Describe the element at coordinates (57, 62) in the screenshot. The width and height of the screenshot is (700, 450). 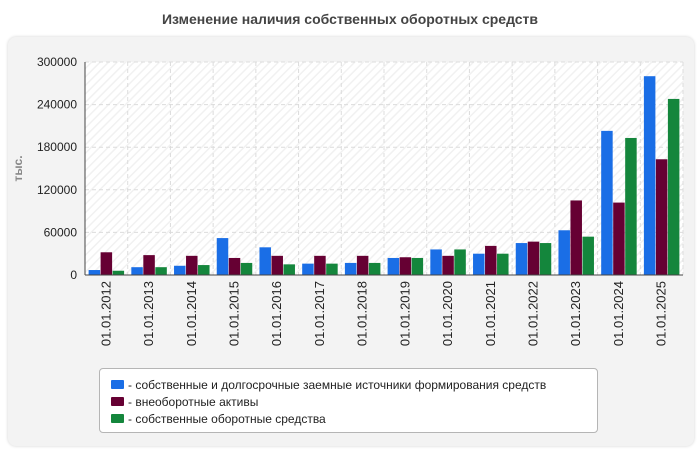
I see `y-tick-label: 300000` at that location.